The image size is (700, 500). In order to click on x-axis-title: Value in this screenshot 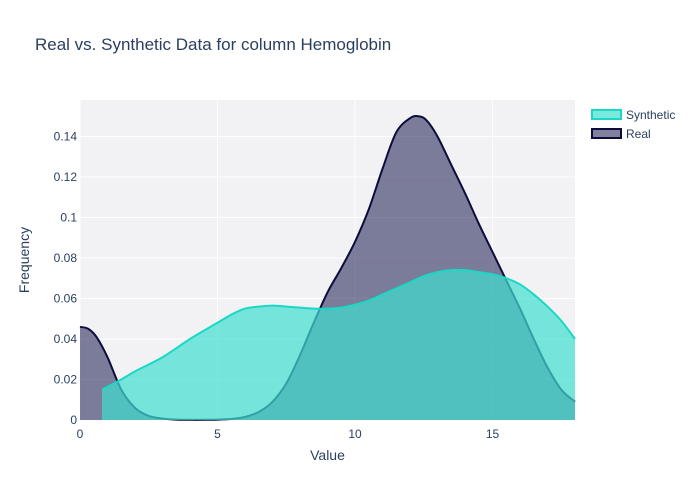, I will do `click(327, 455)`.